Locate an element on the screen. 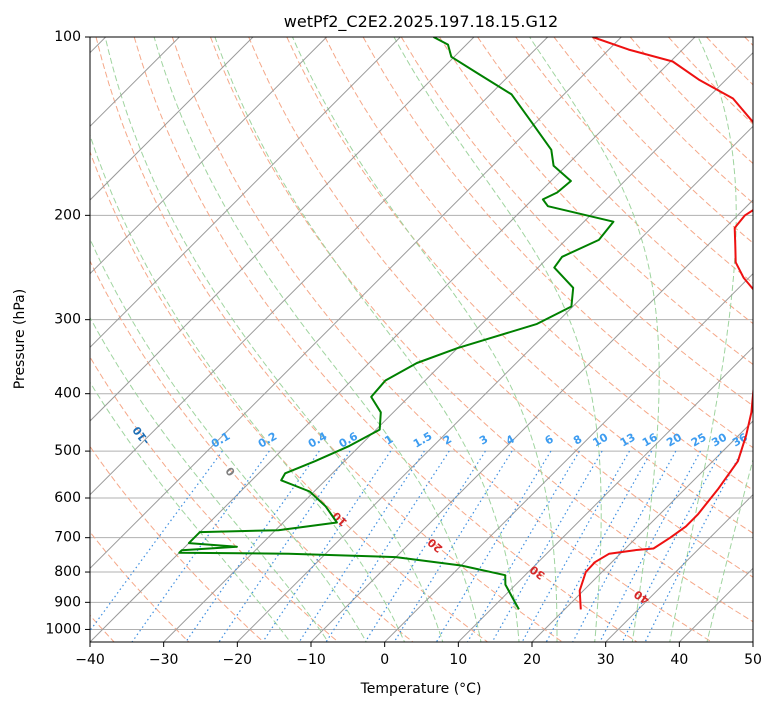  y-tick-label: 1000 is located at coordinates (63, 629).